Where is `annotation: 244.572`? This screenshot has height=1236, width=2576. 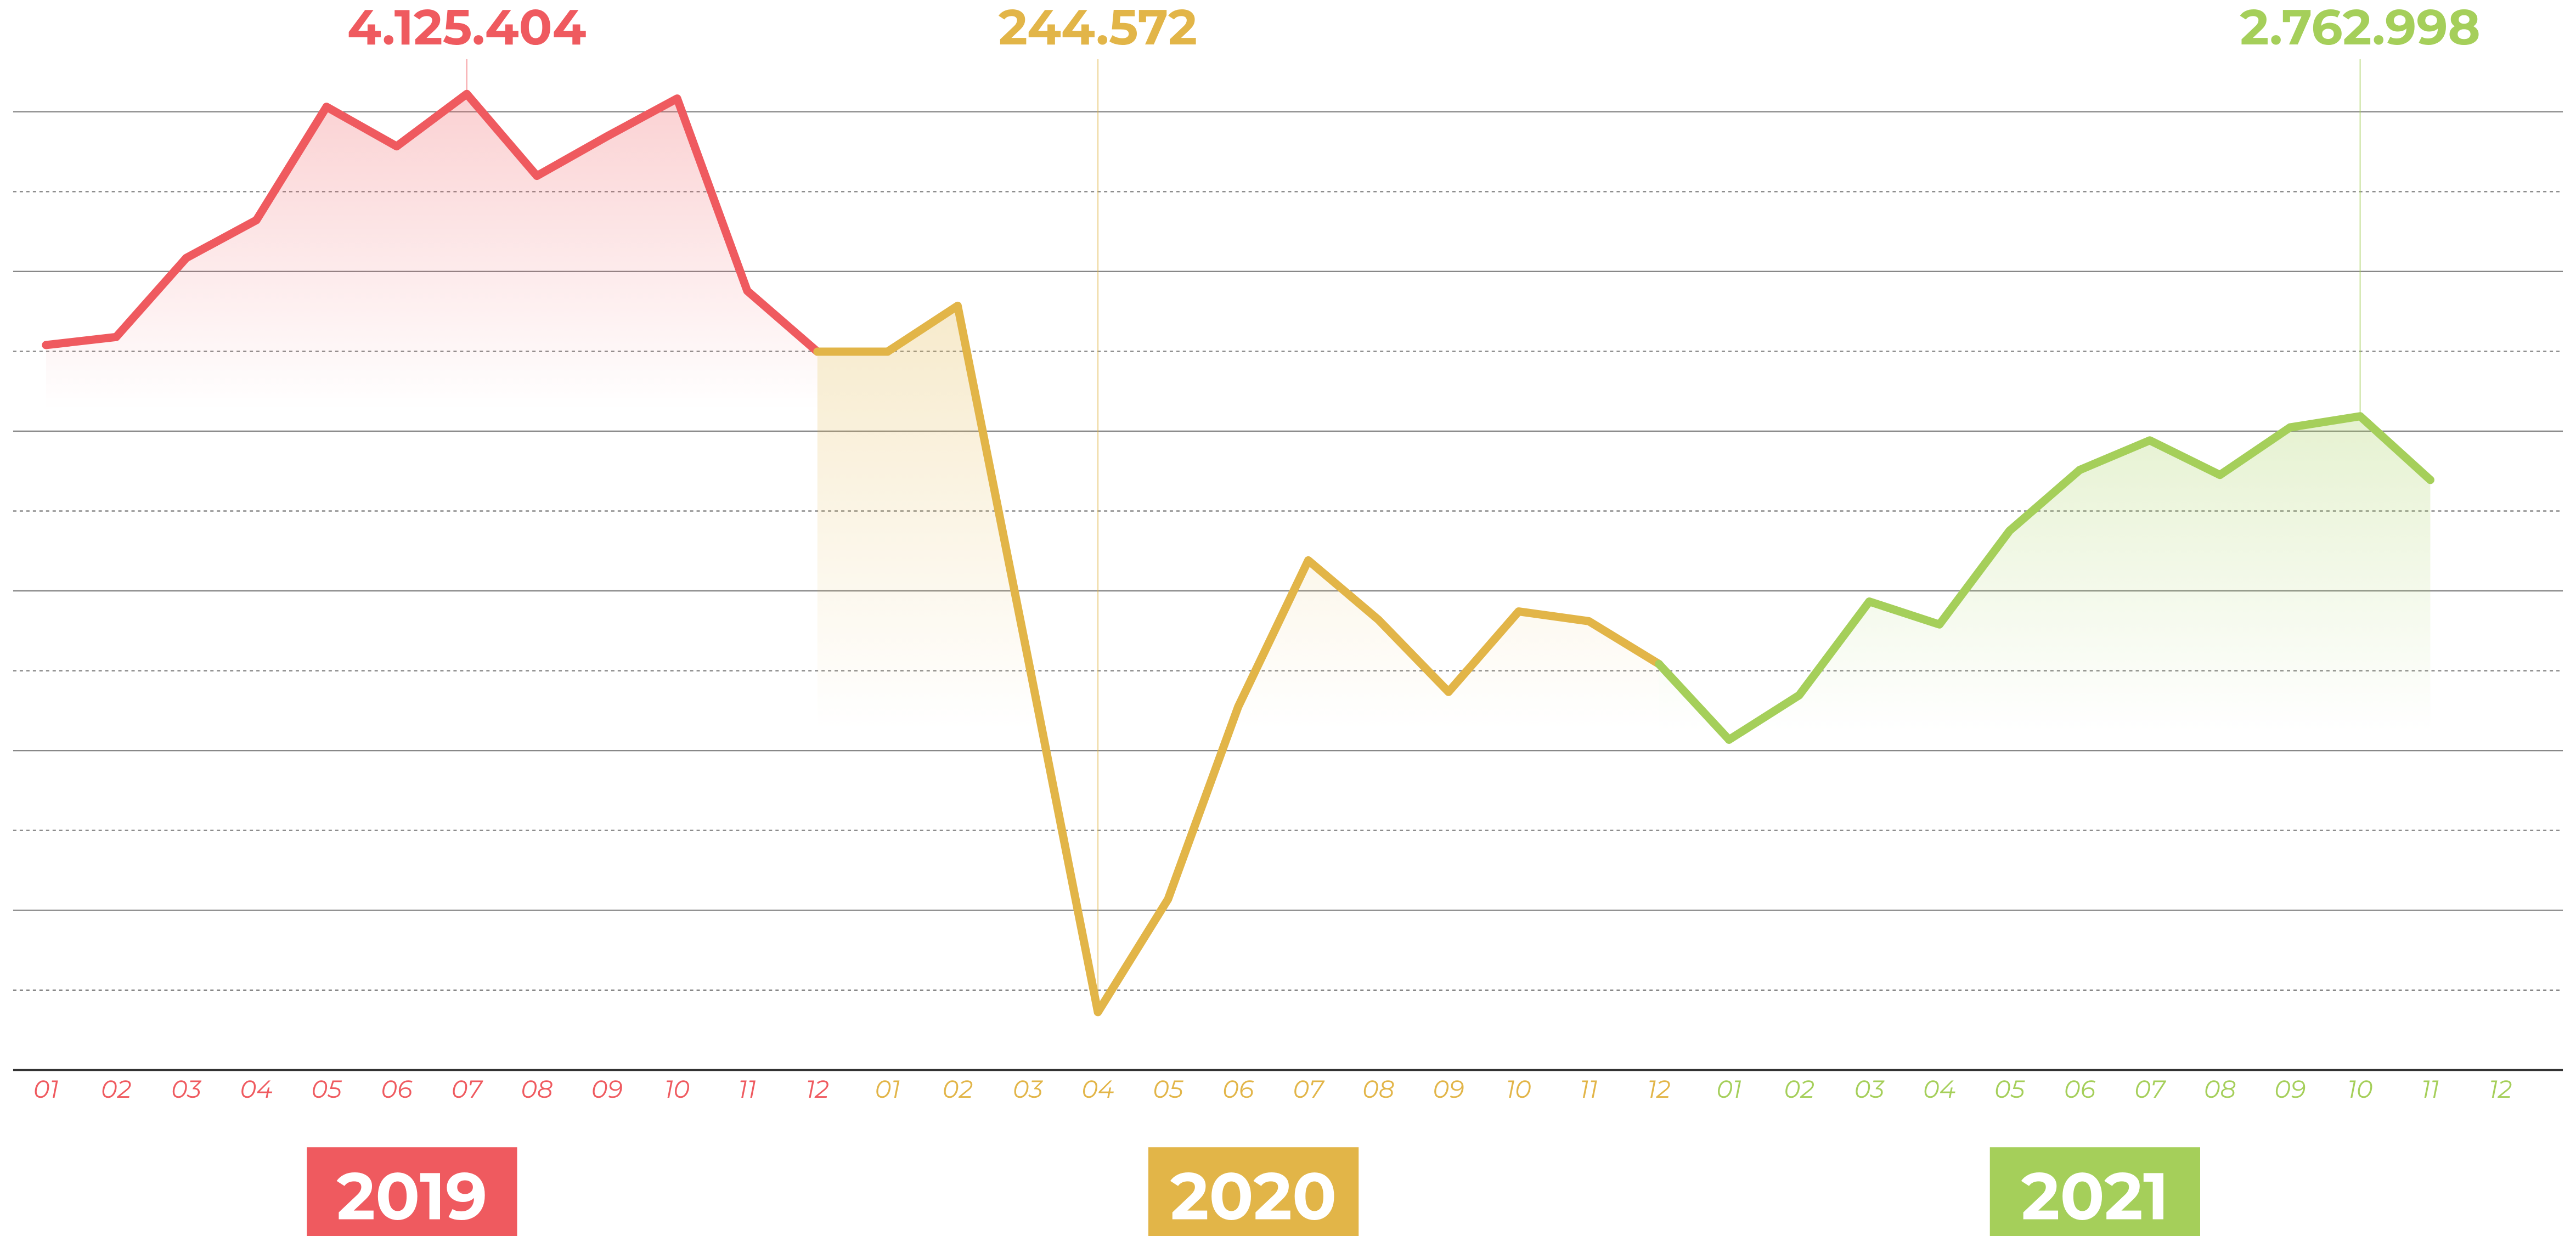
annotation: 244.572 is located at coordinates (1098, 29).